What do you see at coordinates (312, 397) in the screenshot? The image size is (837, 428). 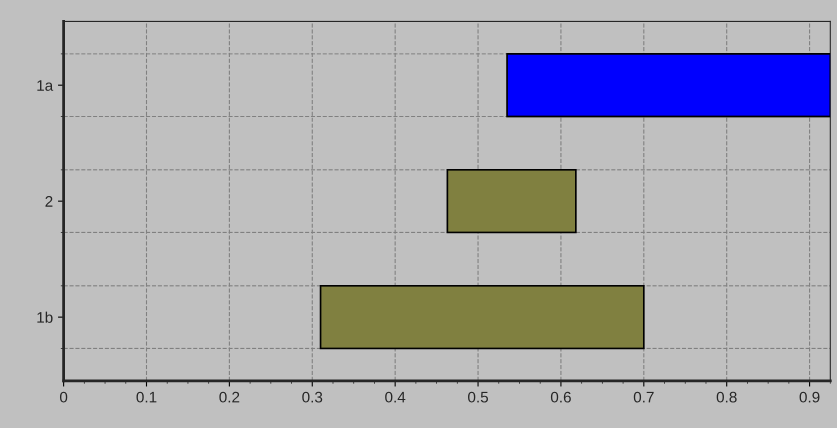 I see `x-tick-label: 0.3` at bounding box center [312, 397].